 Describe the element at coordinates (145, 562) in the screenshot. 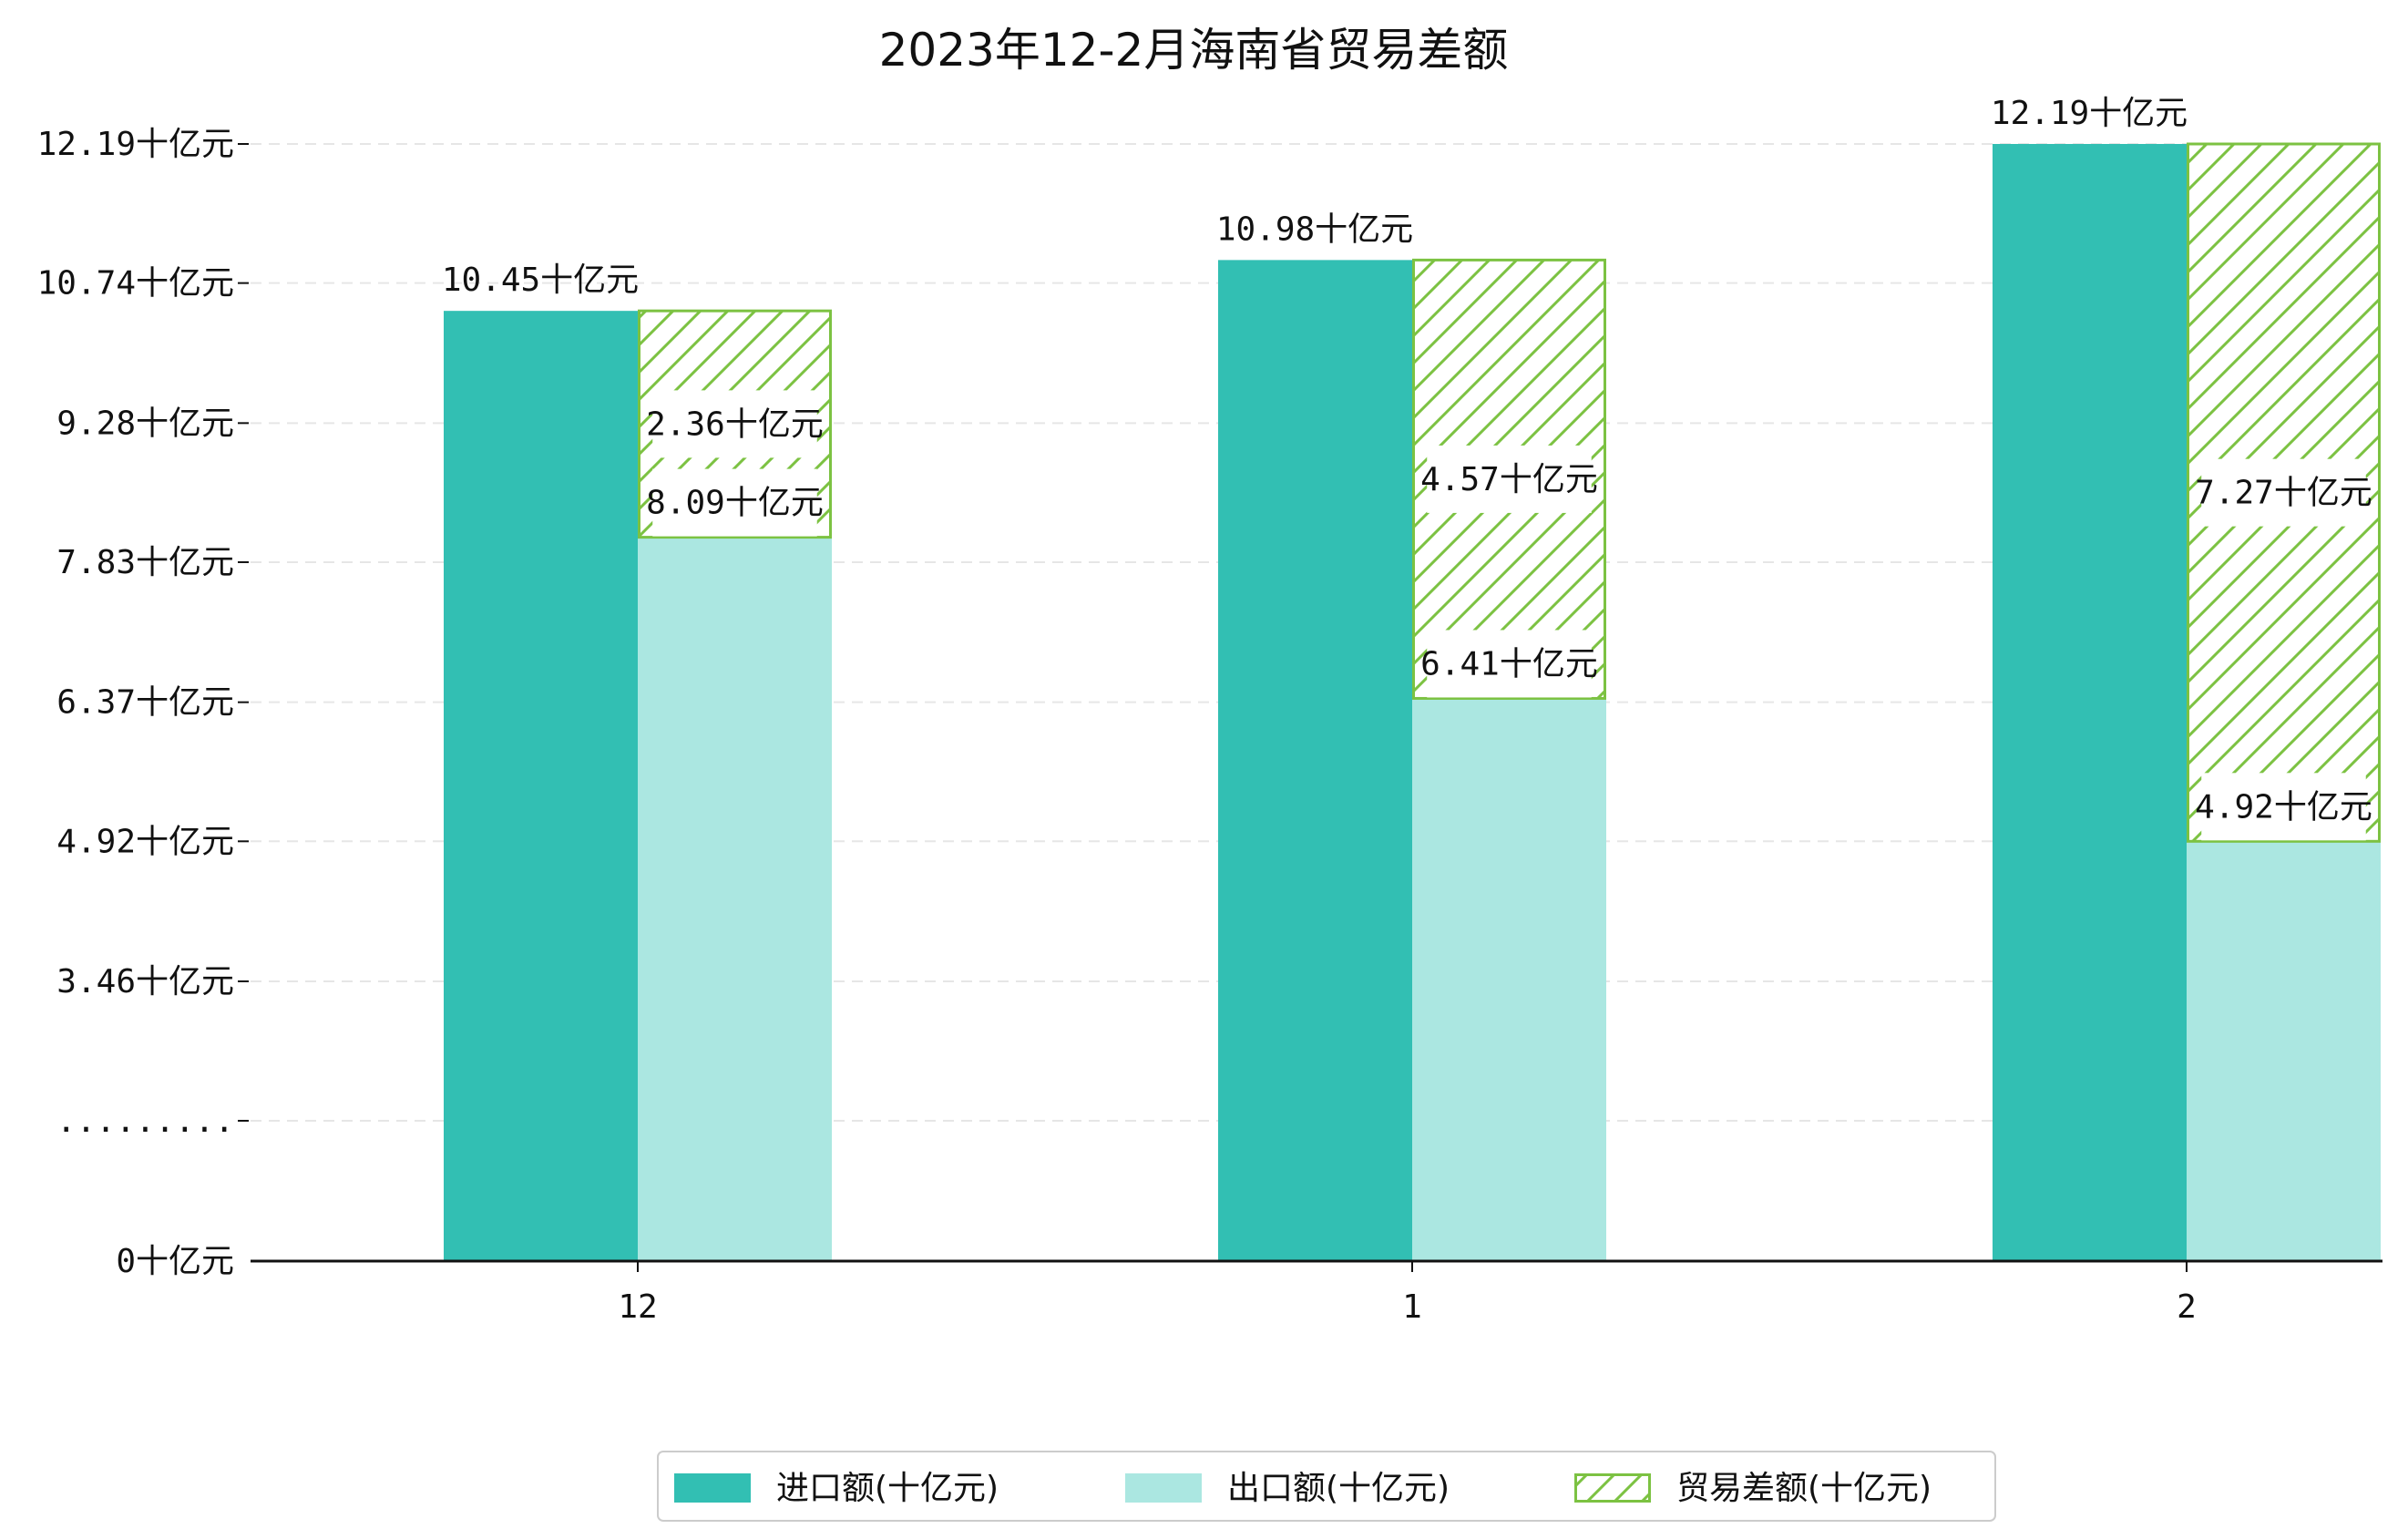

I see `y-tick-label: 7.83十亿元` at that location.